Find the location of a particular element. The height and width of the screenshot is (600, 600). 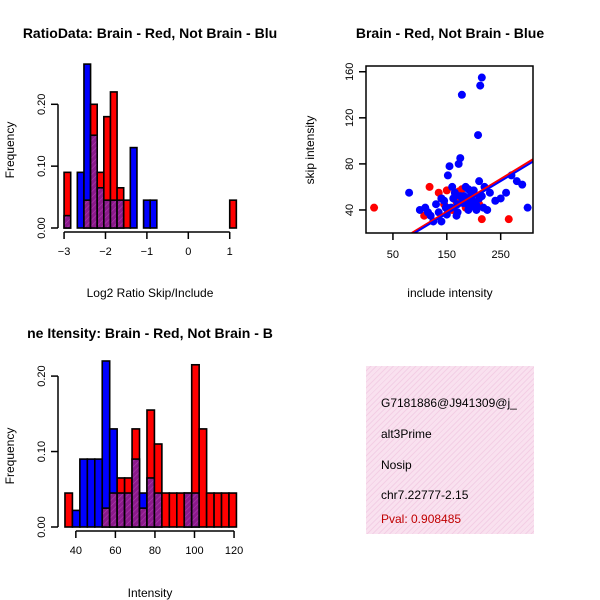

brain-fit-line is located at coordinates (472, 195).